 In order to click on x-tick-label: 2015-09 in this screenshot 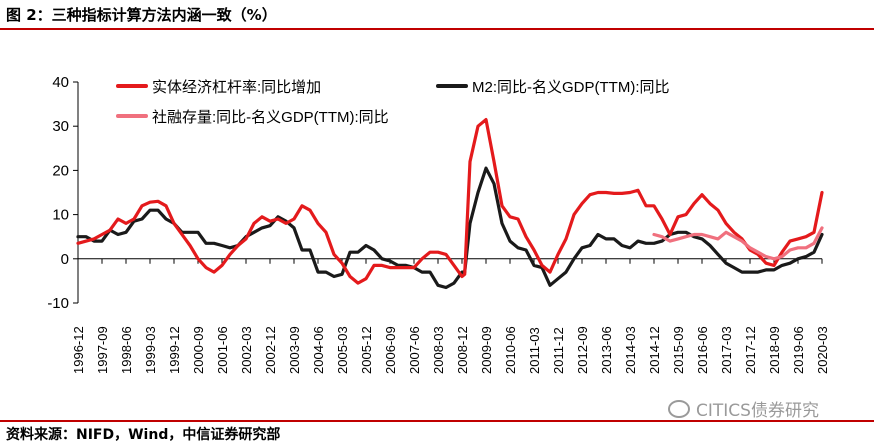, I will do `click(678, 350)`.